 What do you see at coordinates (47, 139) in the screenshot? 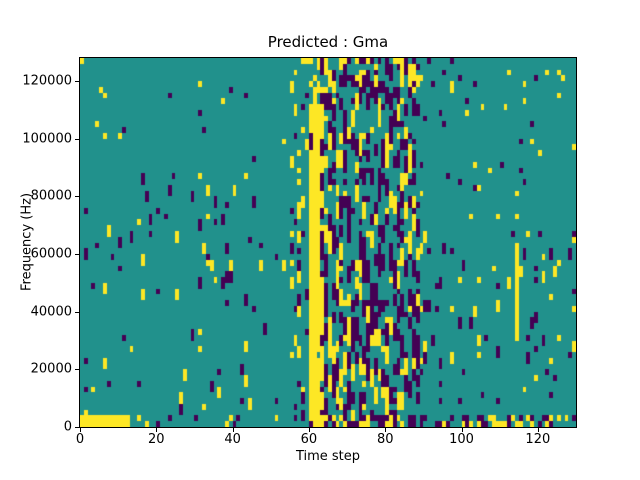
I see `y-tick-label: 100000` at bounding box center [47, 139].